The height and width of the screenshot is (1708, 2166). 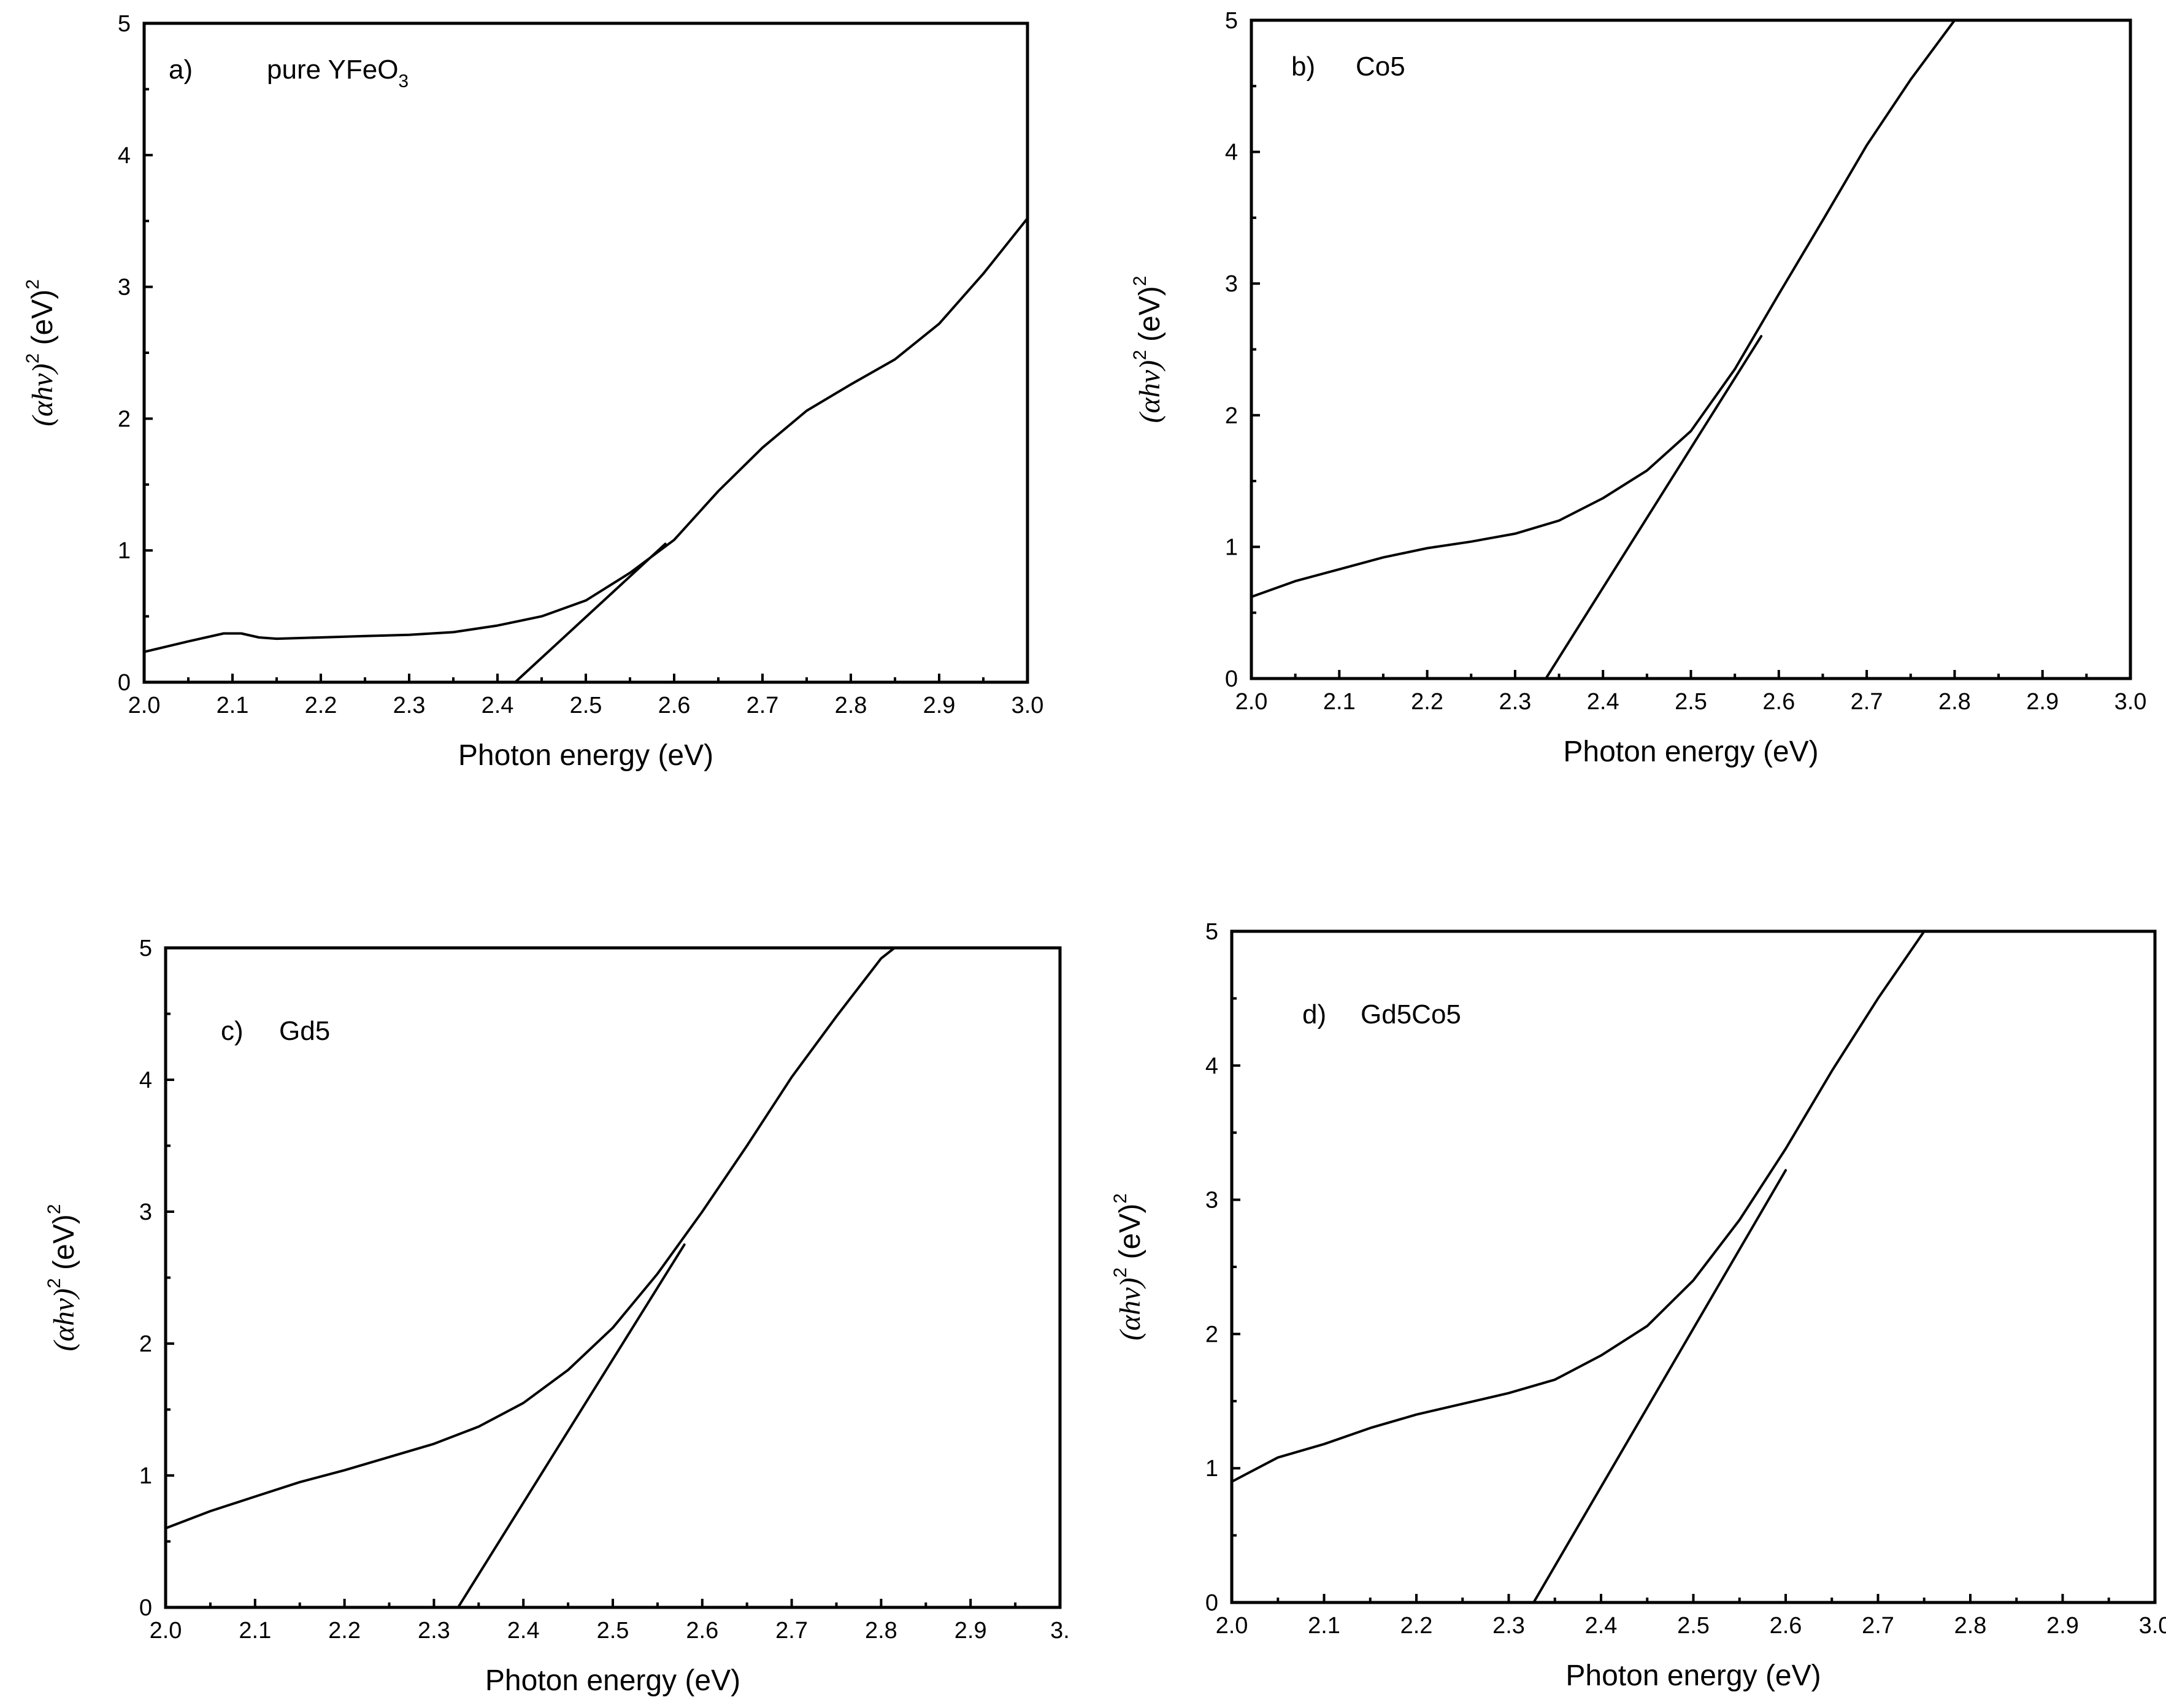 What do you see at coordinates (403, 81) in the screenshot?
I see `panel-title-sub: 3` at bounding box center [403, 81].